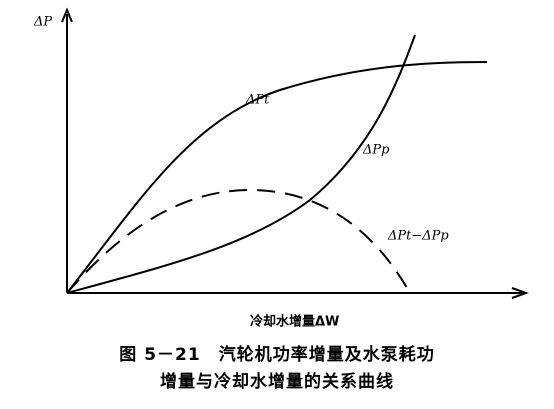 The image size is (554, 409). I want to click on x-label: 冷却水增量ΔW, so click(294, 322).